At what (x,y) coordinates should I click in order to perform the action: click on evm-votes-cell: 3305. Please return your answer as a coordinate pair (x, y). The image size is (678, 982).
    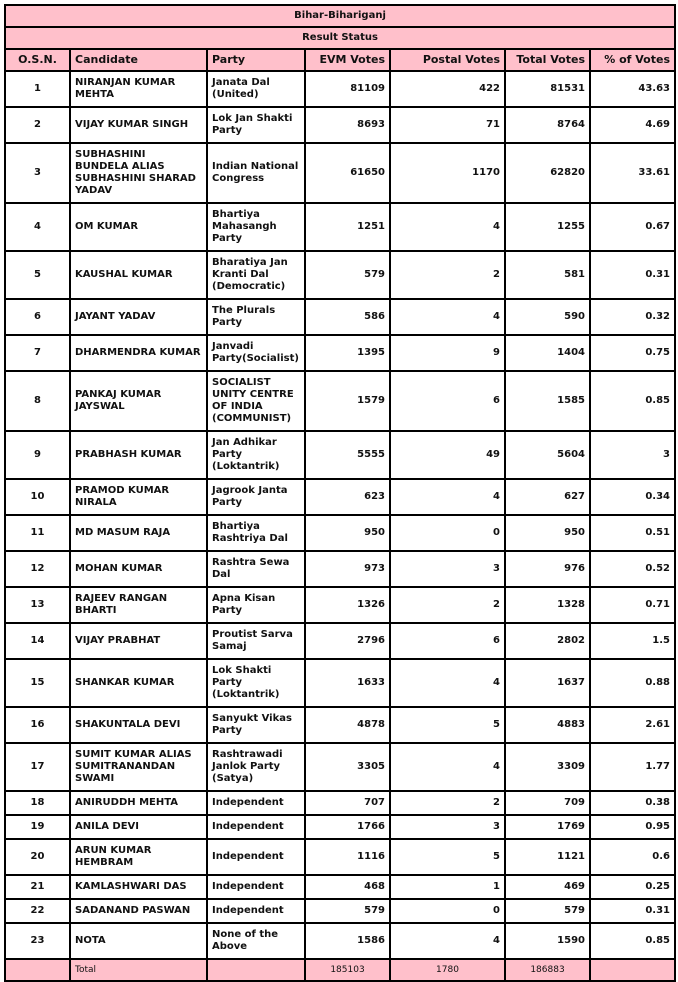
    Looking at the image, I should click on (347, 767).